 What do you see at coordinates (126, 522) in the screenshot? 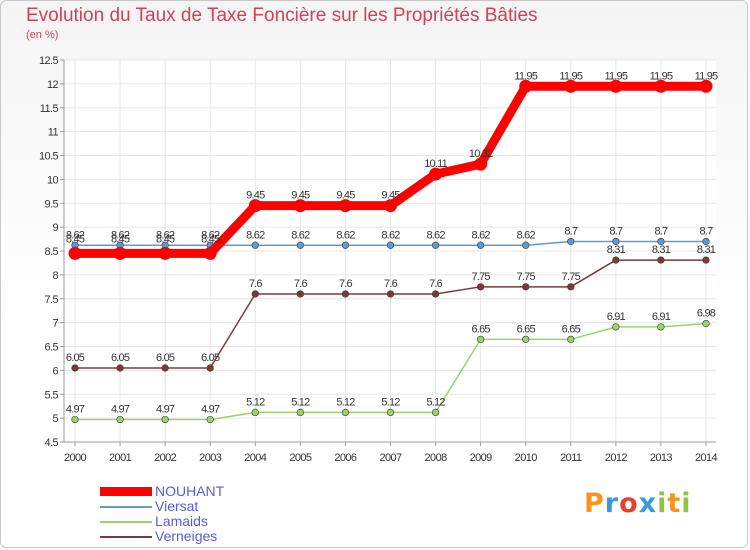
I see `legend-swatch-lamaids` at bounding box center [126, 522].